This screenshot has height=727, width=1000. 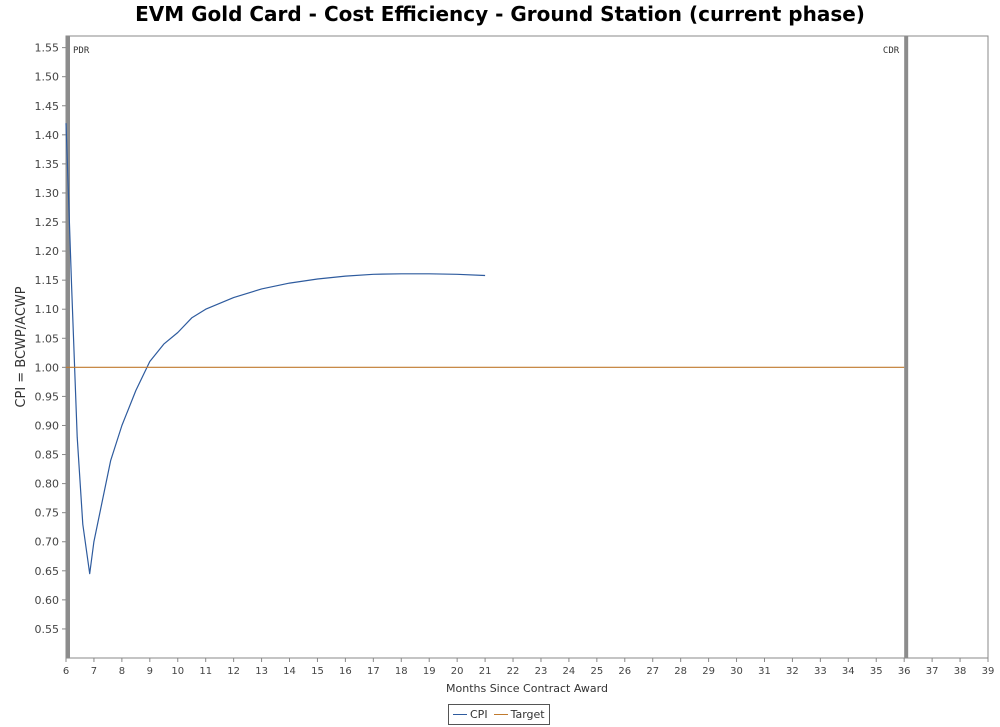 I want to click on x-tick-label: 27, so click(x=652, y=671).